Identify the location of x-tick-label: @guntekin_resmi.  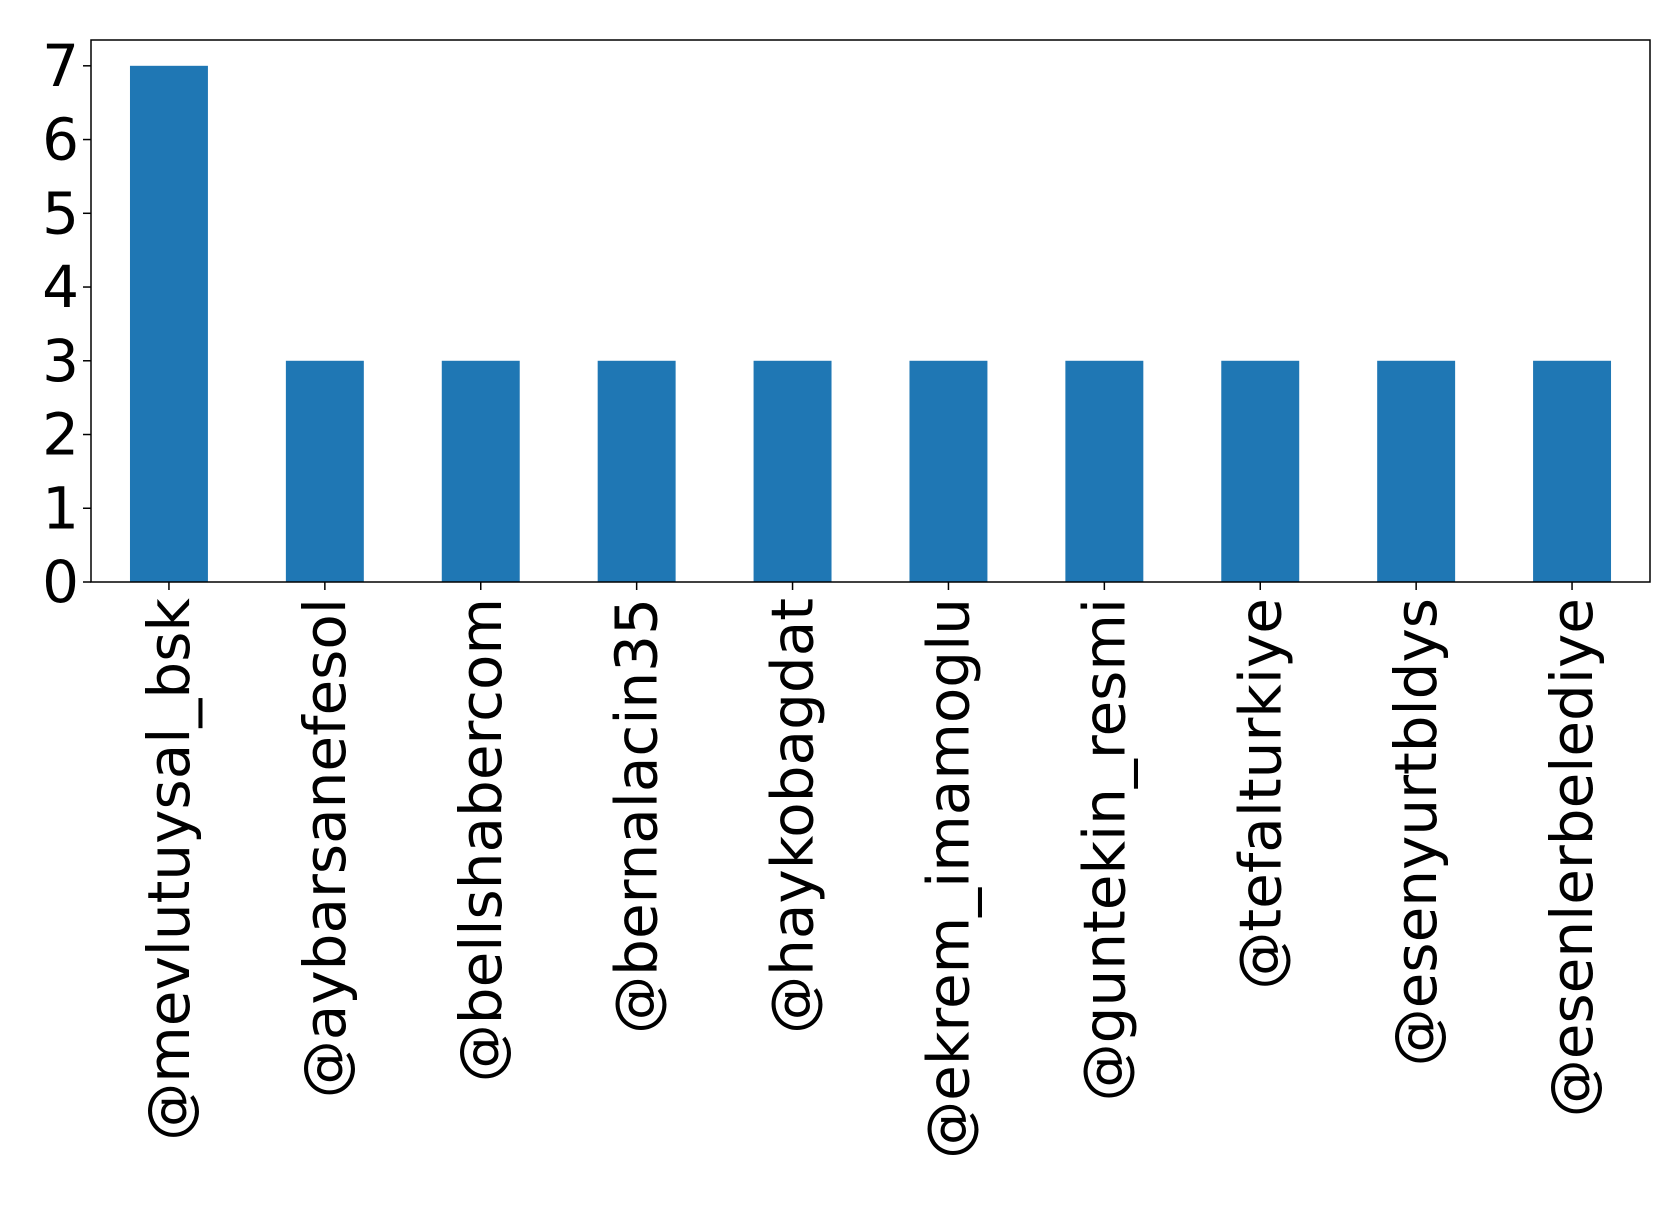
(1104, 849).